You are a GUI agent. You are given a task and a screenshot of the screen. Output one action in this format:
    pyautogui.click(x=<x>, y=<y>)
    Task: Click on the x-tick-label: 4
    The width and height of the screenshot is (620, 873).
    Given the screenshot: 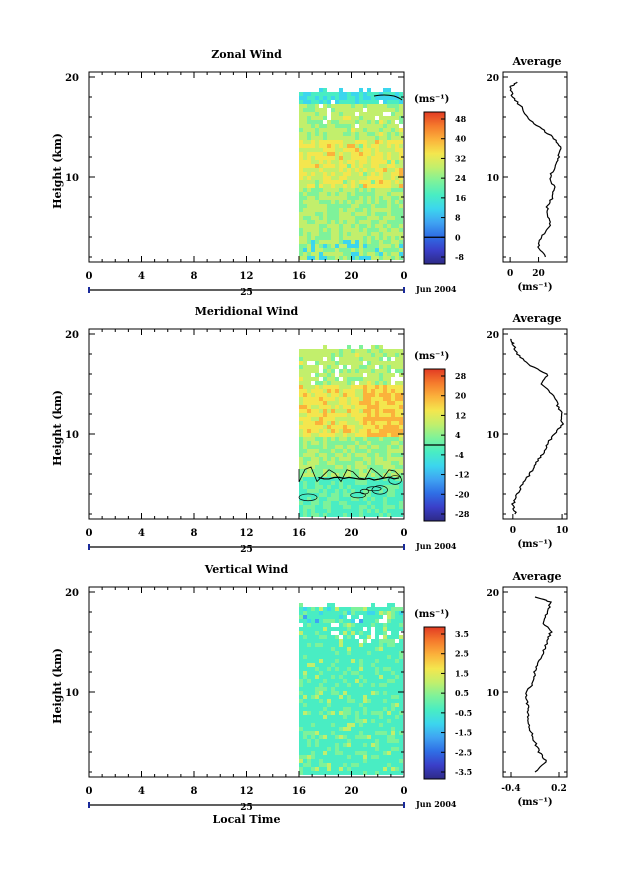 What is the action you would take?
    pyautogui.click(x=141, y=276)
    